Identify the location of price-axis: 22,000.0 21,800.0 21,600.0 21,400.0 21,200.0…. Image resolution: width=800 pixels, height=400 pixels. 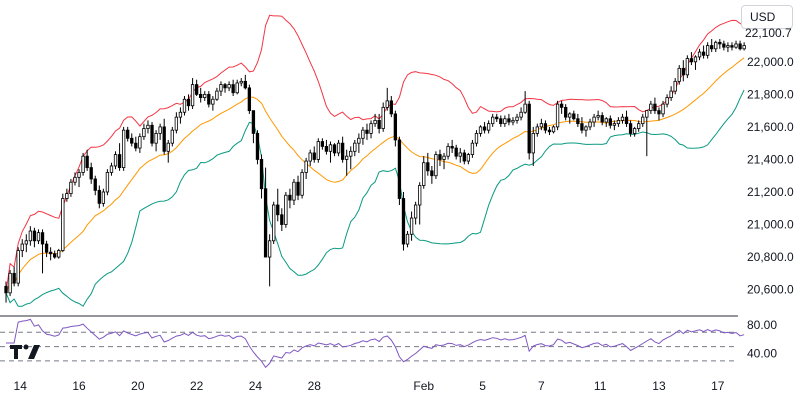
(770, 176).